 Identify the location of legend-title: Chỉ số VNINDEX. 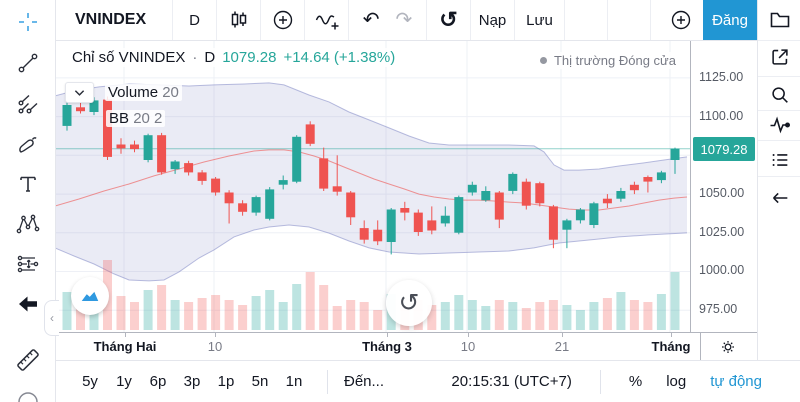
(129, 57).